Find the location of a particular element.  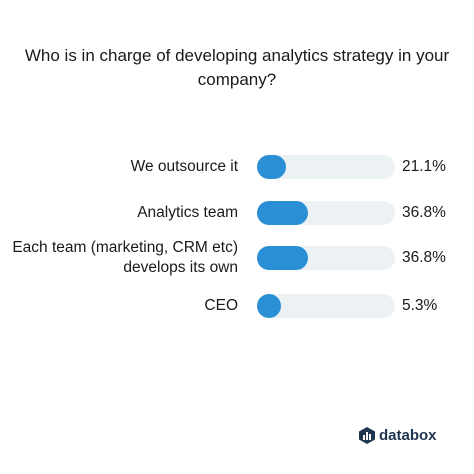

databox-logo-icon is located at coordinates (367, 435).